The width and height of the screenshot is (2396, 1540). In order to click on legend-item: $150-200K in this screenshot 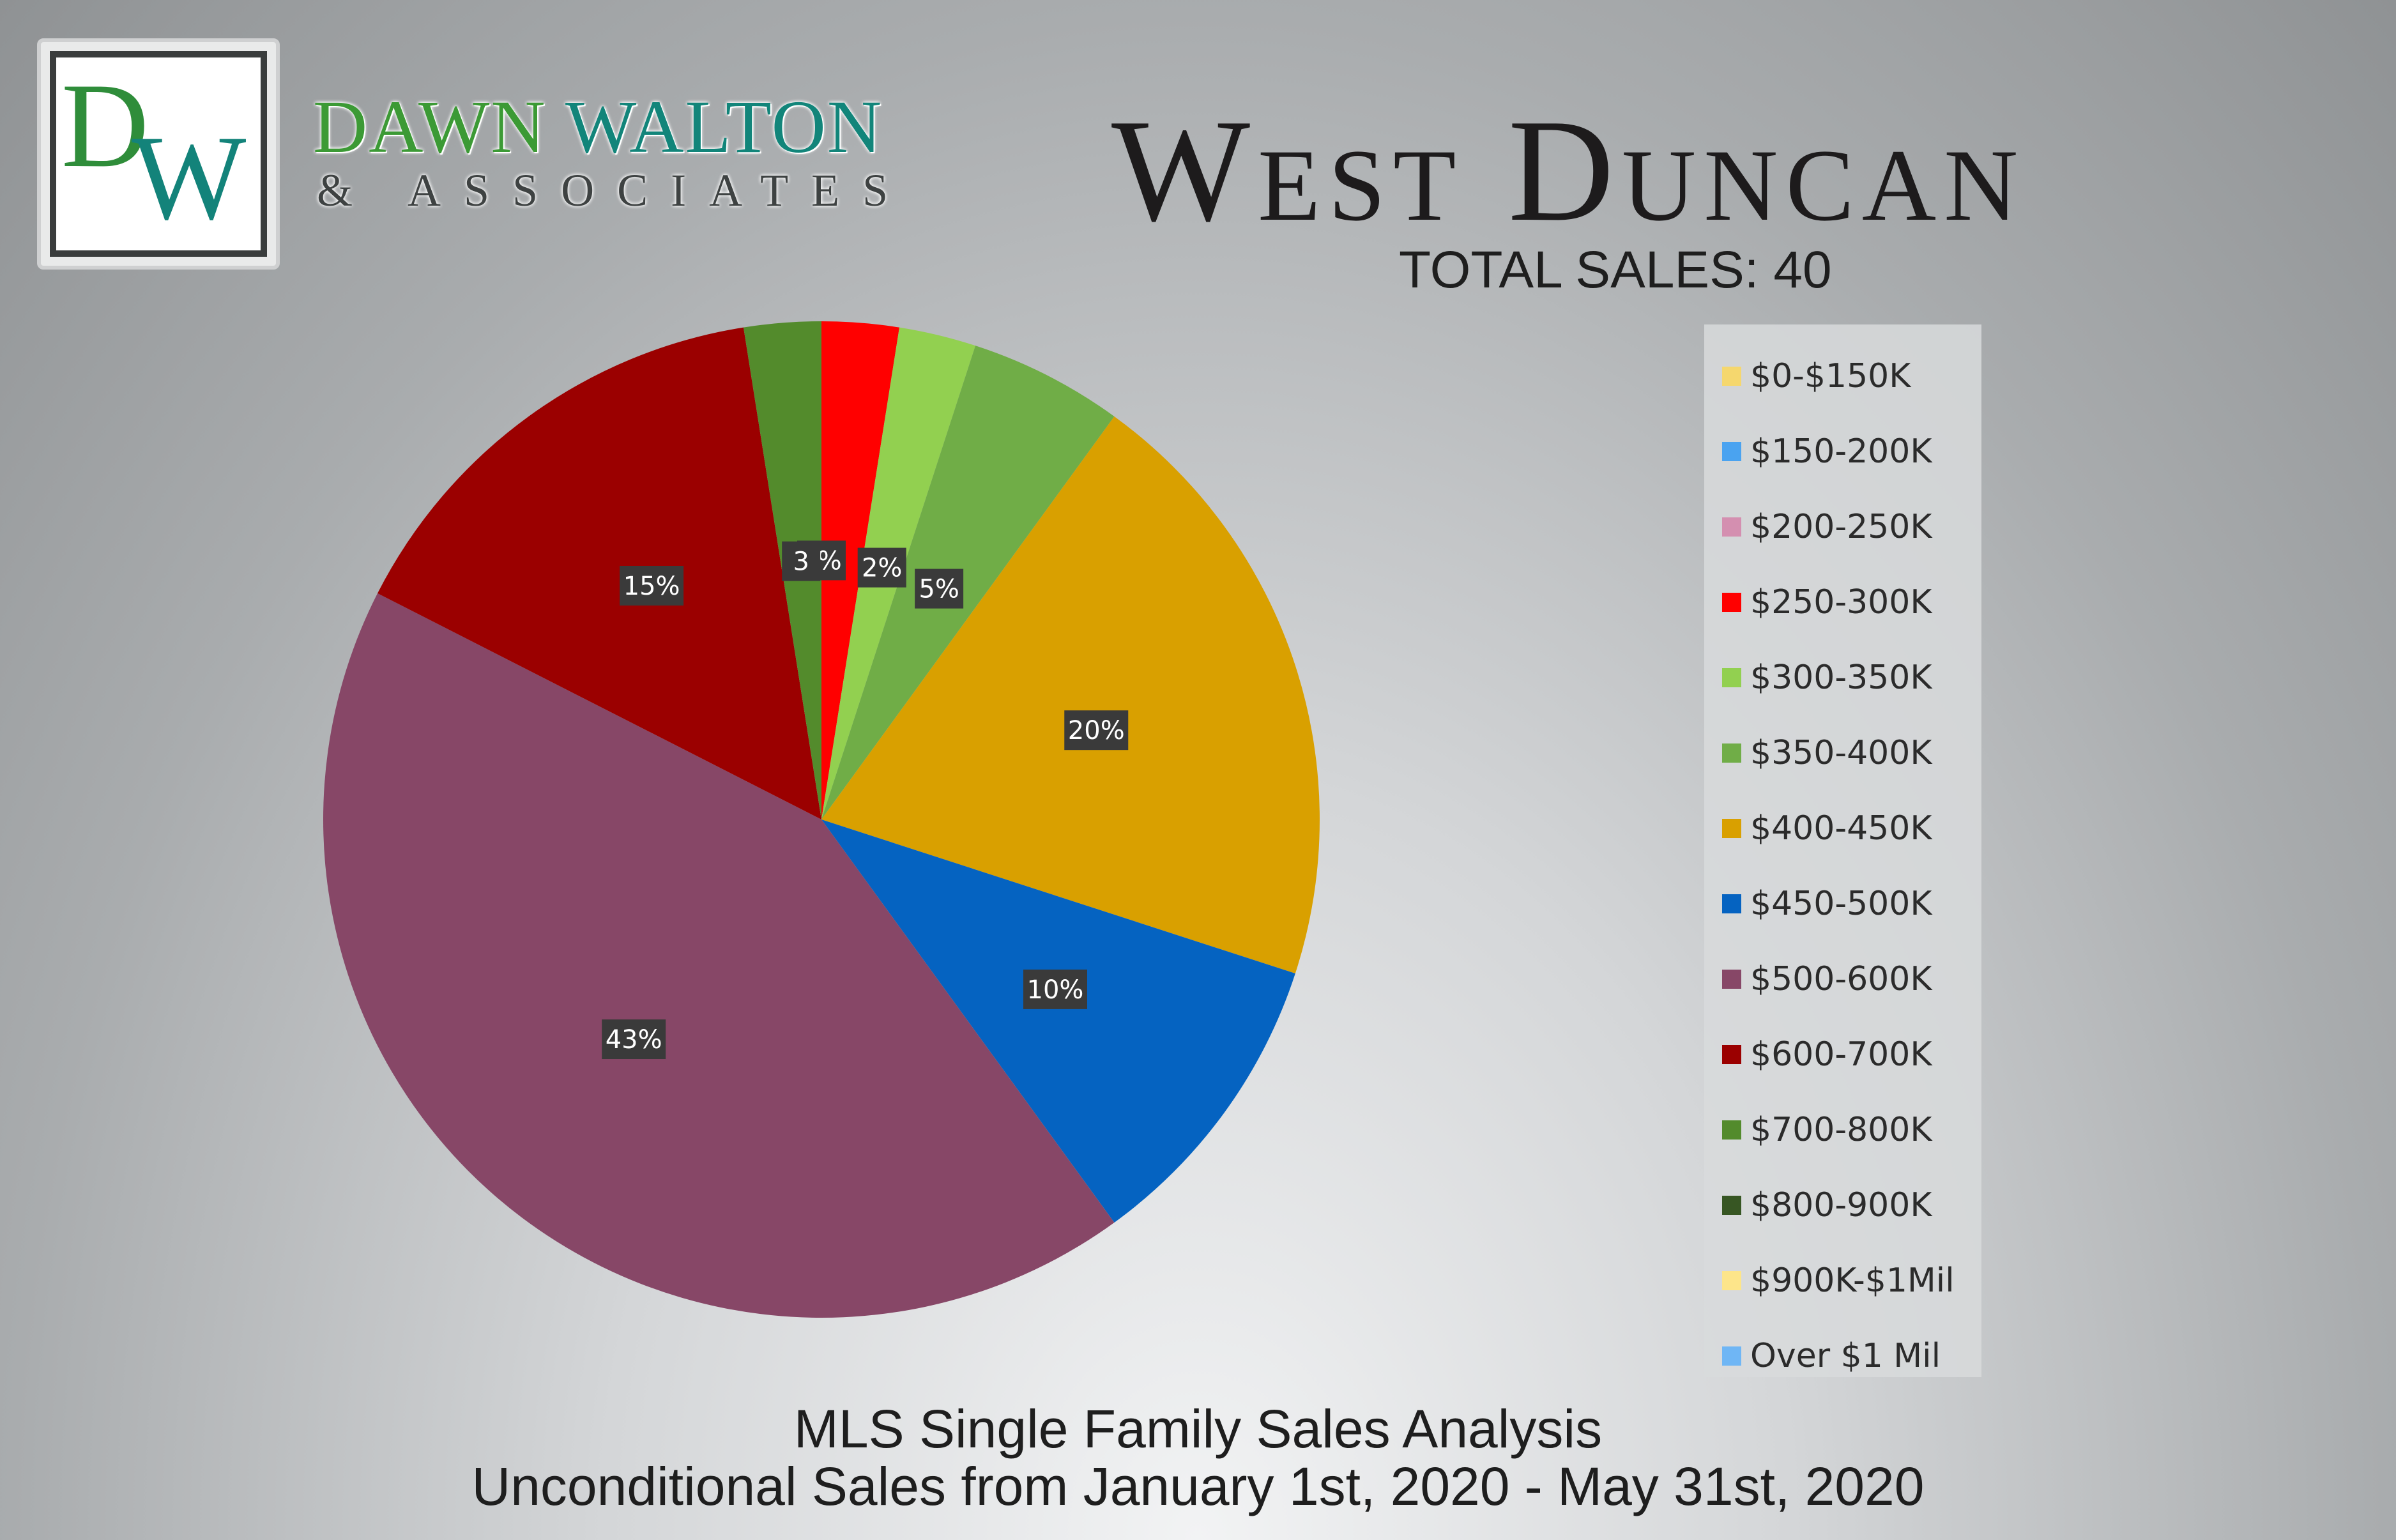, I will do `click(1842, 451)`.